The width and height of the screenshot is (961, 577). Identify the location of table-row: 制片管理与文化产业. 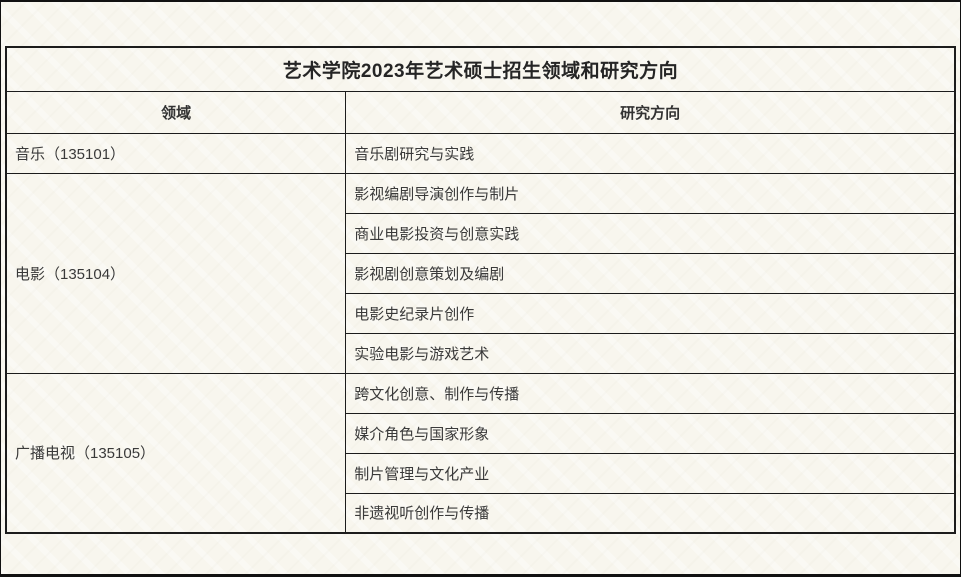
(481, 473).